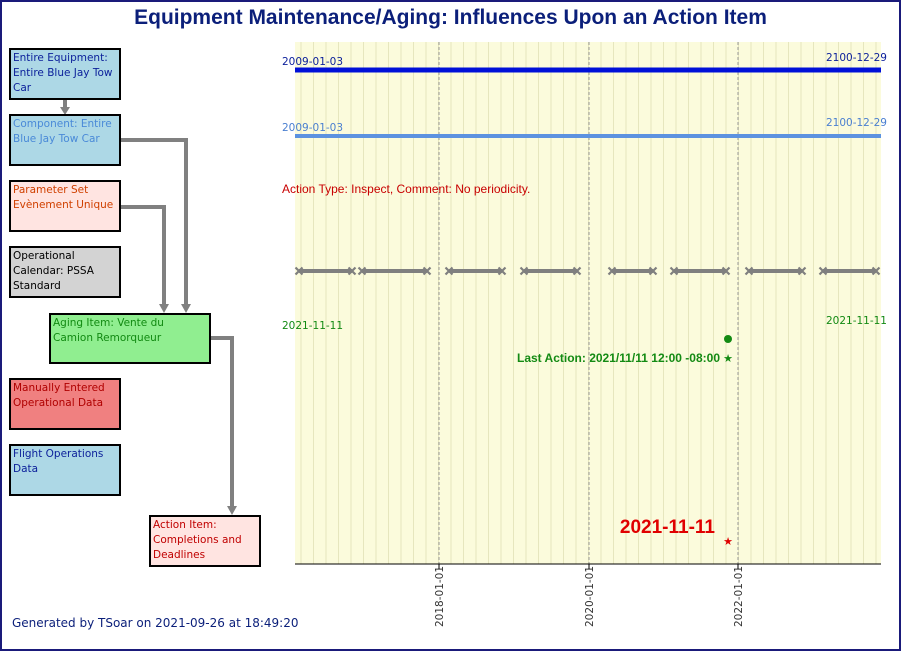 This screenshot has width=901, height=651. Describe the element at coordinates (108, 330) in the screenshot. I see `aging-item-label: Aging Item: Vente du Camion Remorqueur` at that location.